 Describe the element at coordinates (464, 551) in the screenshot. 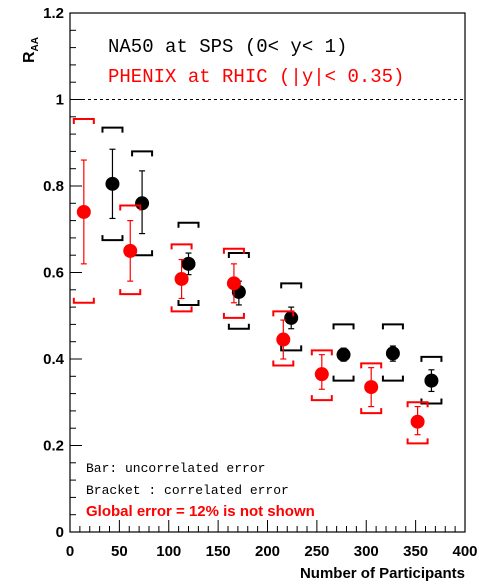

I see `x-tick-label: 400` at that location.